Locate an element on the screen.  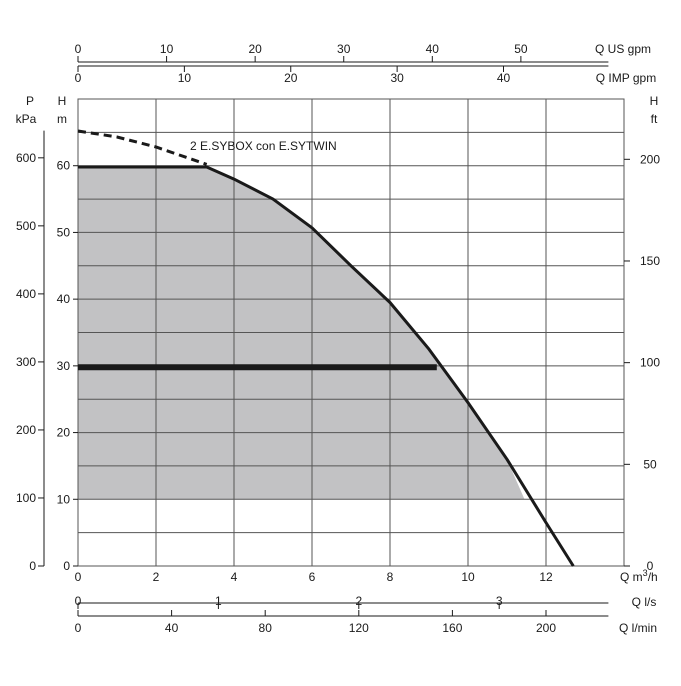
x-us-tick-label: 10 is located at coordinates (167, 49).